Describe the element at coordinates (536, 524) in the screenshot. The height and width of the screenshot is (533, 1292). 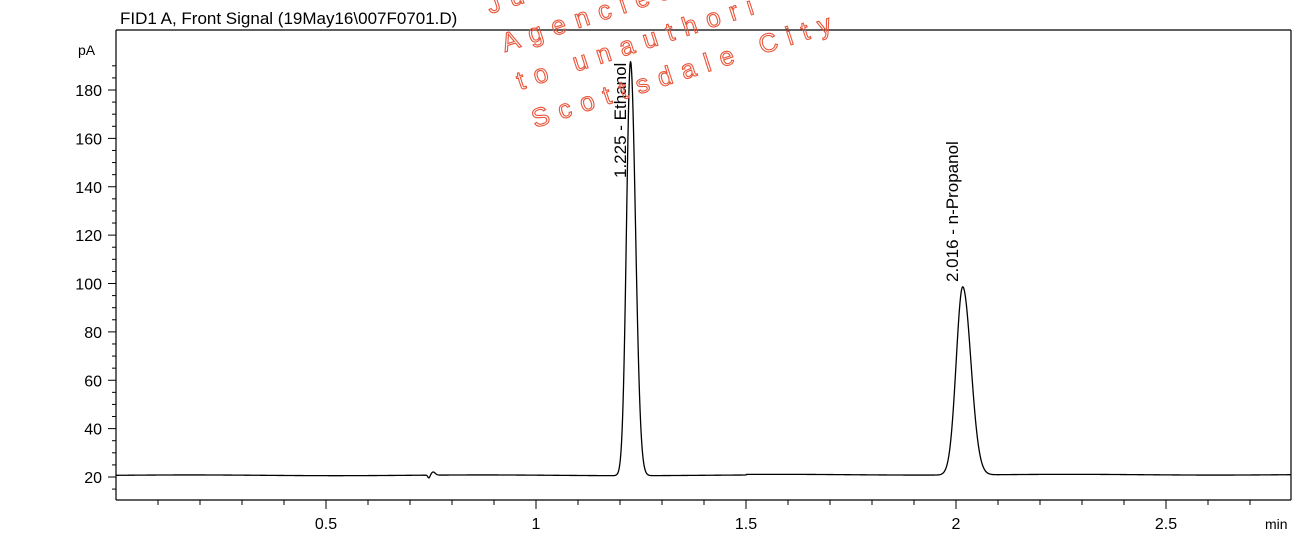
I see `x-tick-label: 1` at that location.